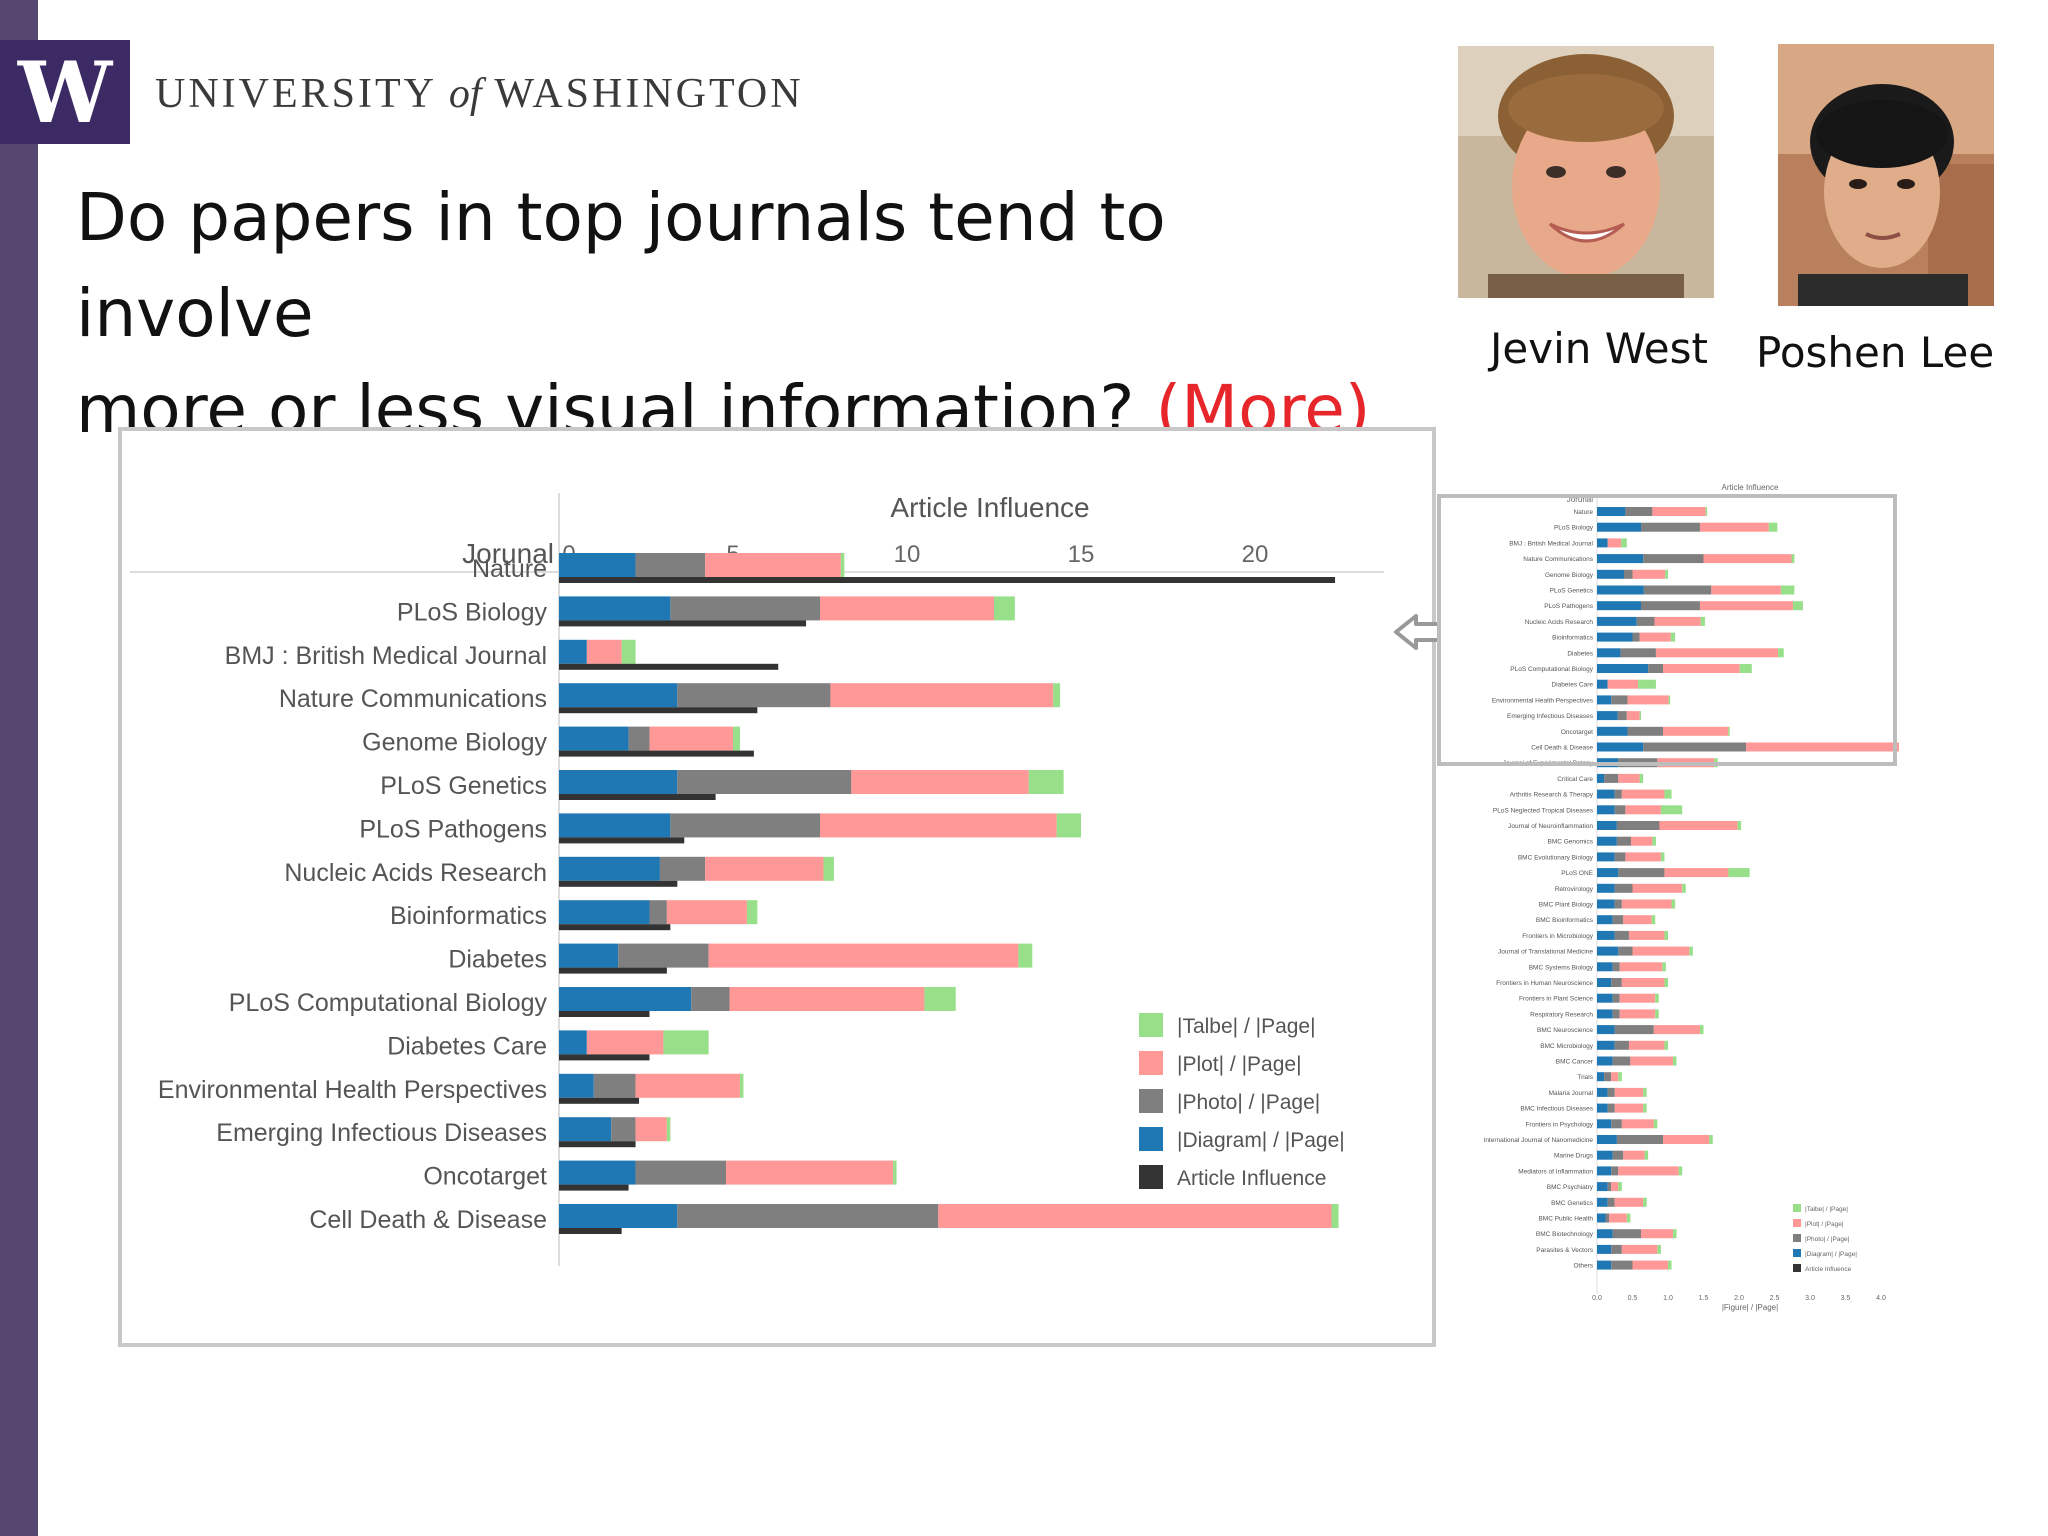  What do you see at coordinates (573, 1042) in the screenshot?
I see `bar-diabetes-care-diagram-page` at bounding box center [573, 1042].